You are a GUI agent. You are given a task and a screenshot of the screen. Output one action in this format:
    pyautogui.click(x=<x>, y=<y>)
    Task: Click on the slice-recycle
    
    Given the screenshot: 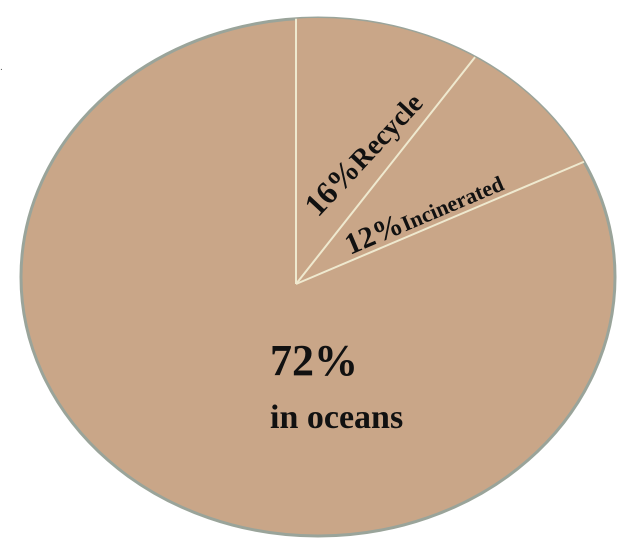 What is the action you would take?
    pyautogui.click(x=386, y=150)
    